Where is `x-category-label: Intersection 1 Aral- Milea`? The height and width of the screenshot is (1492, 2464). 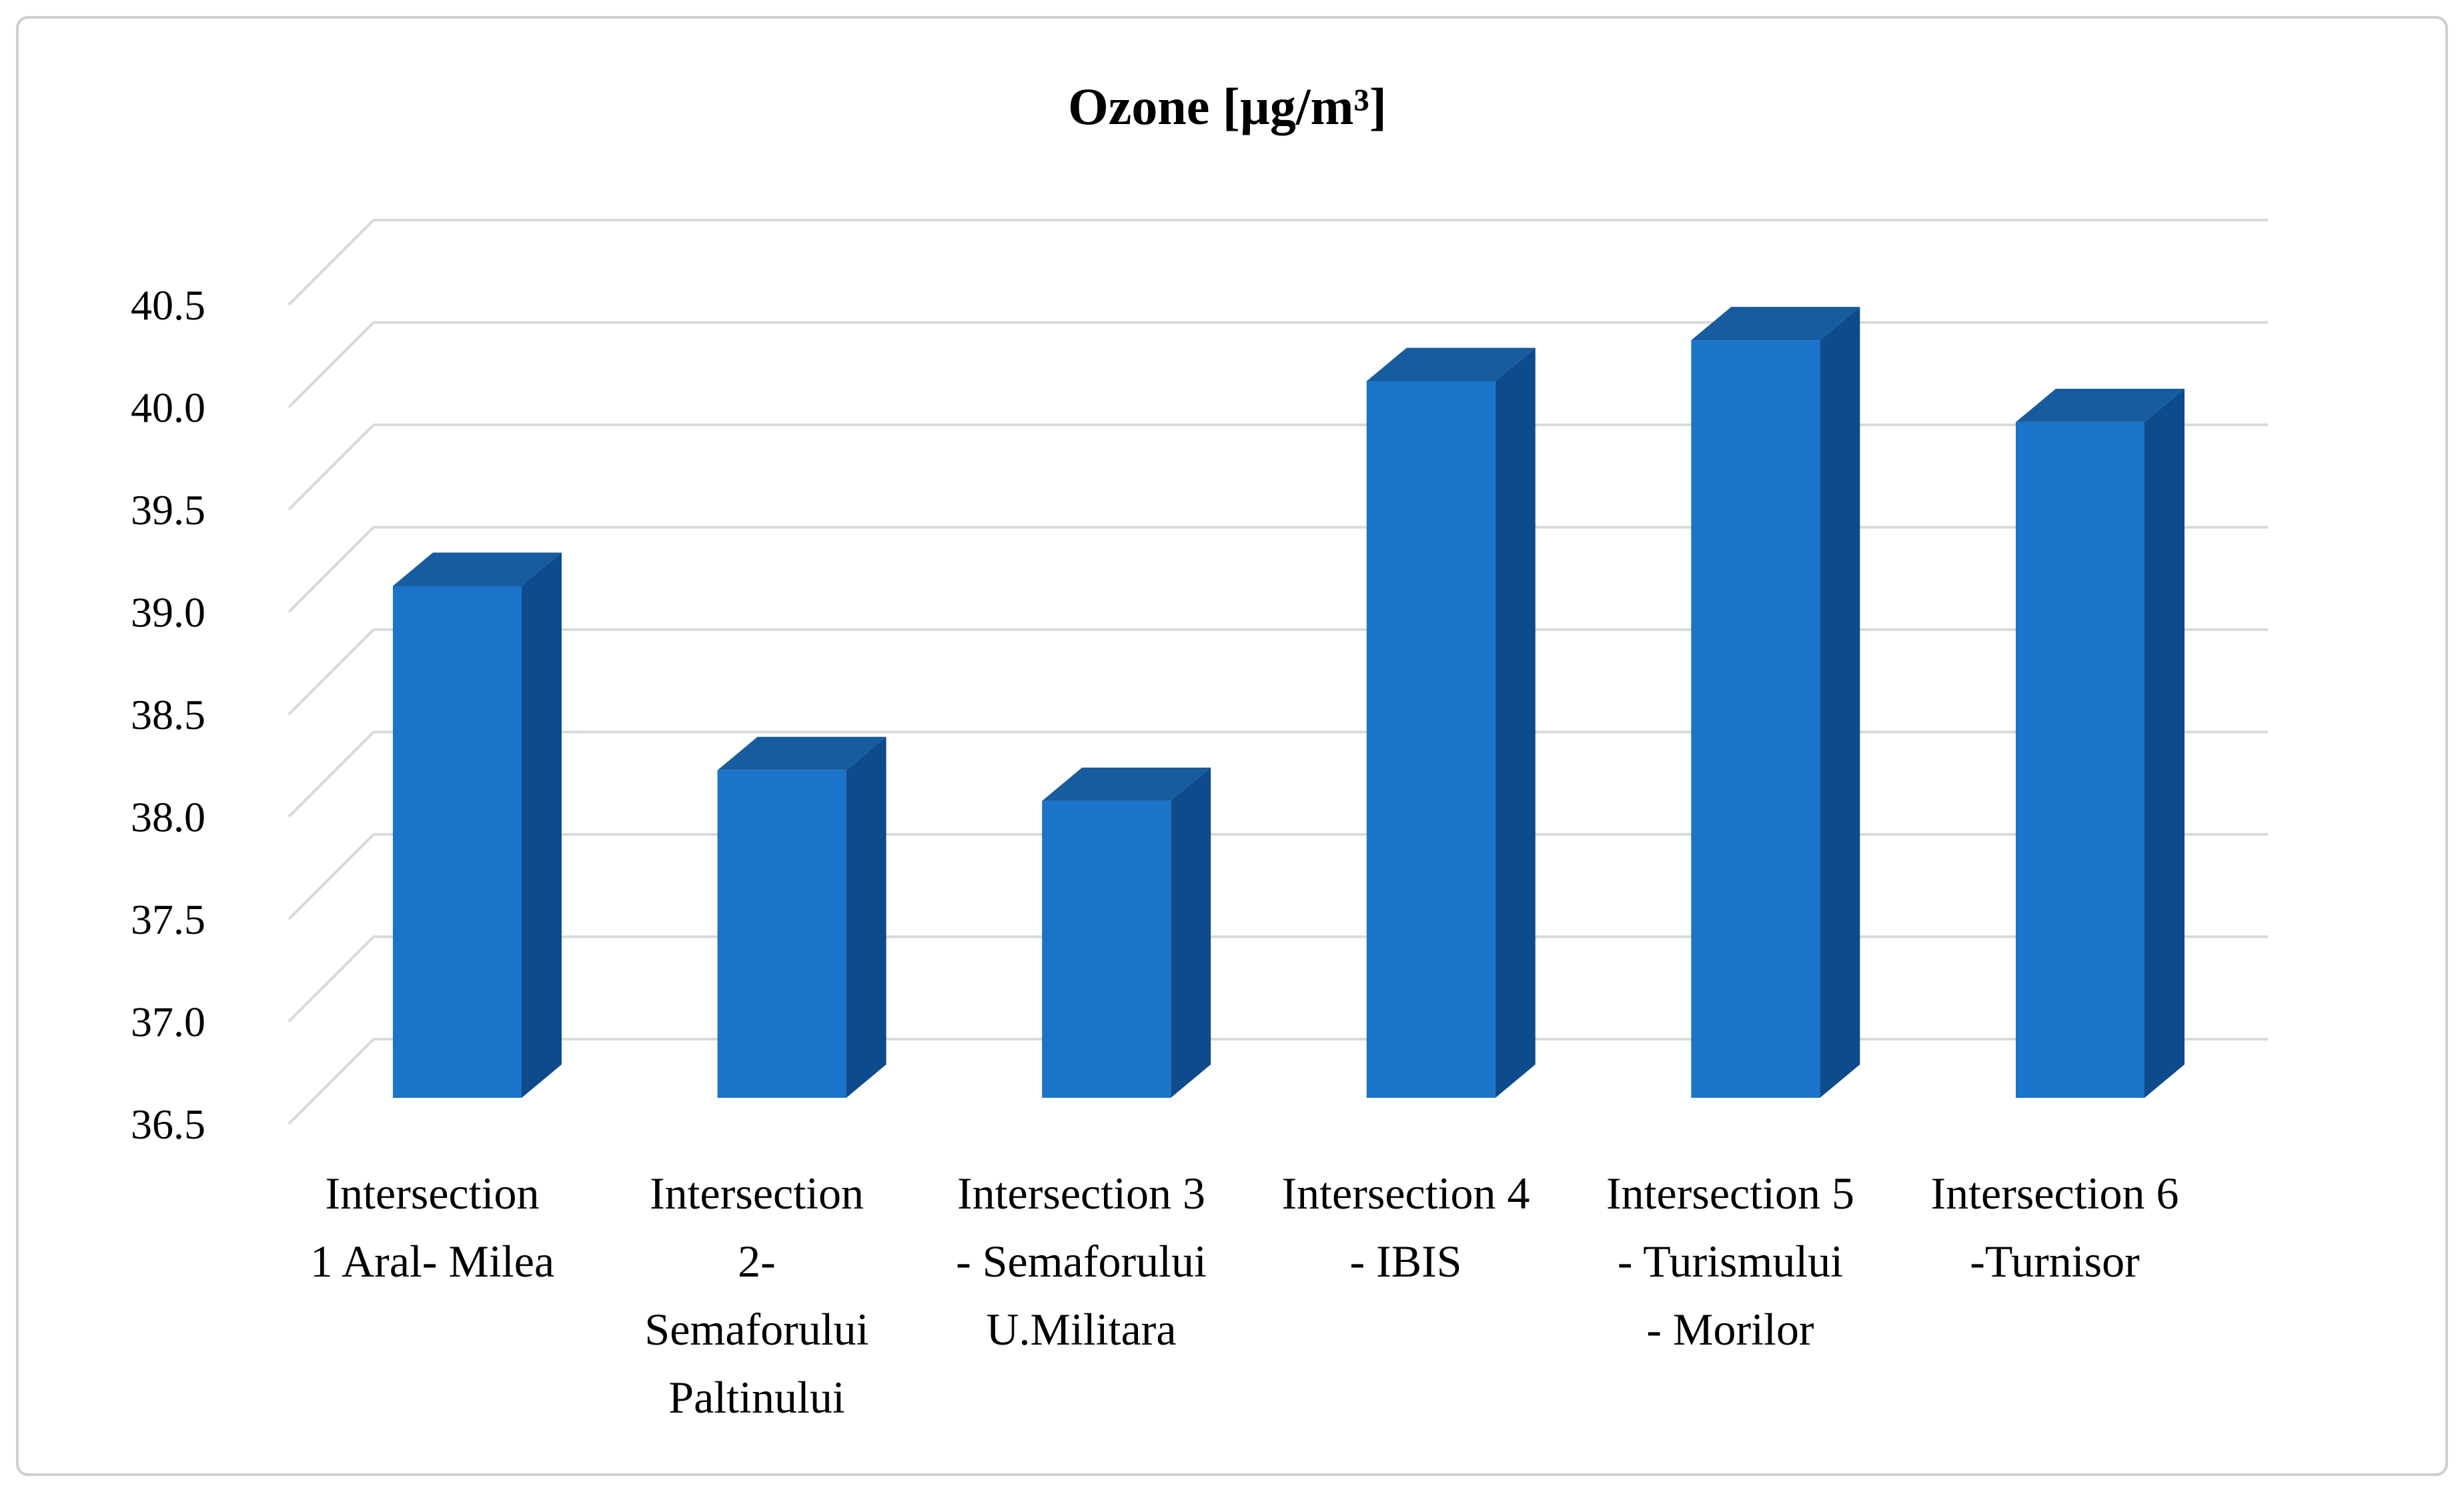 x-category-label: Intersection 1 Aral- Milea is located at coordinates (432, 1227).